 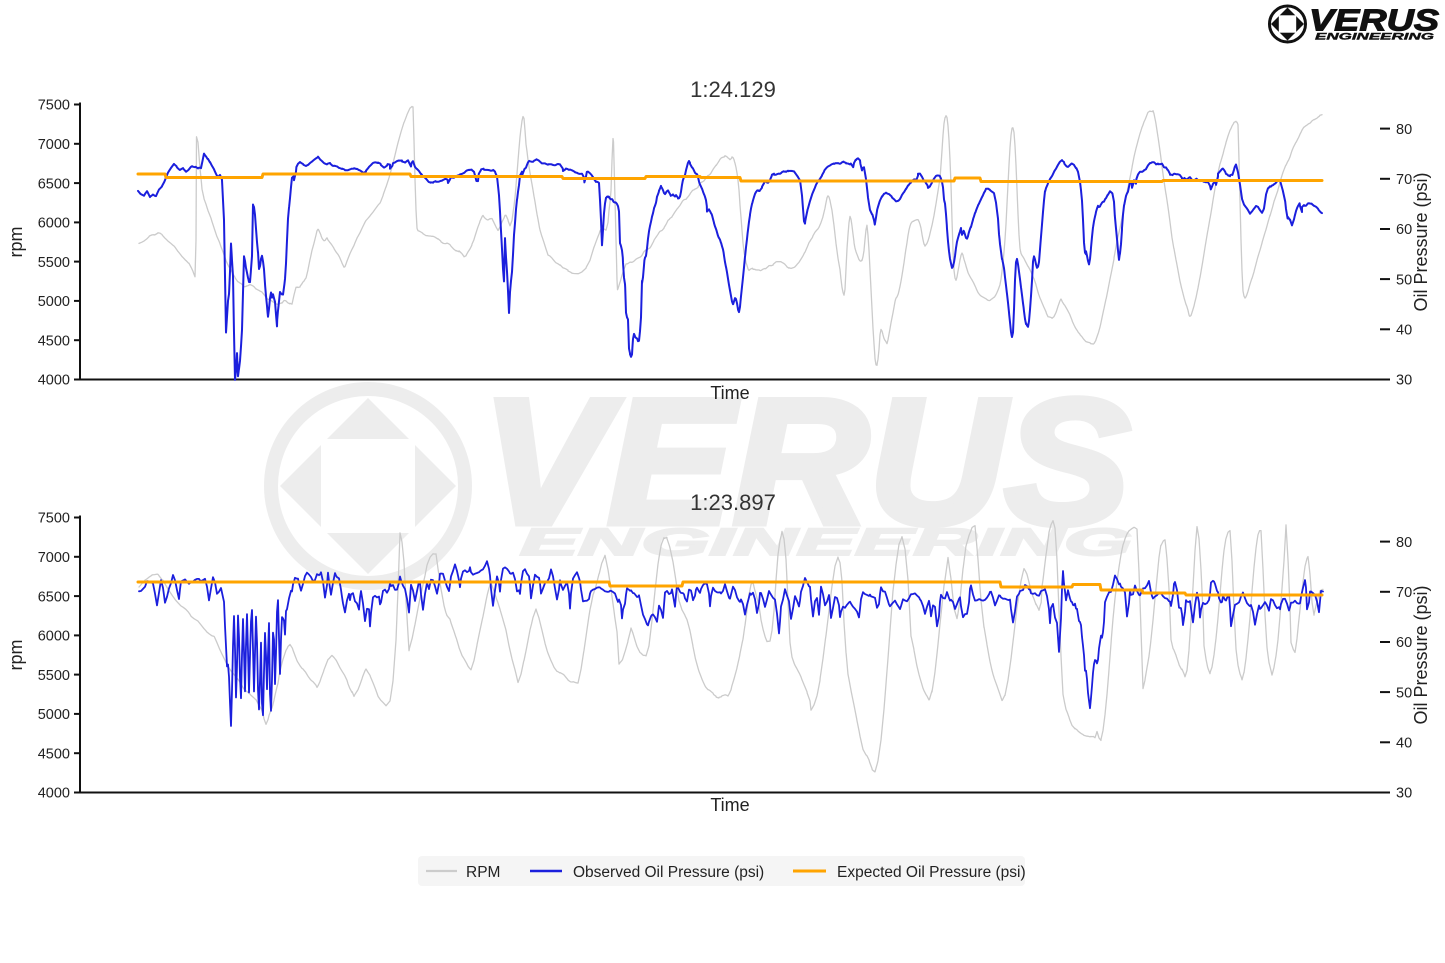 I want to click on svg-text: RPM, so click(x=483, y=872).